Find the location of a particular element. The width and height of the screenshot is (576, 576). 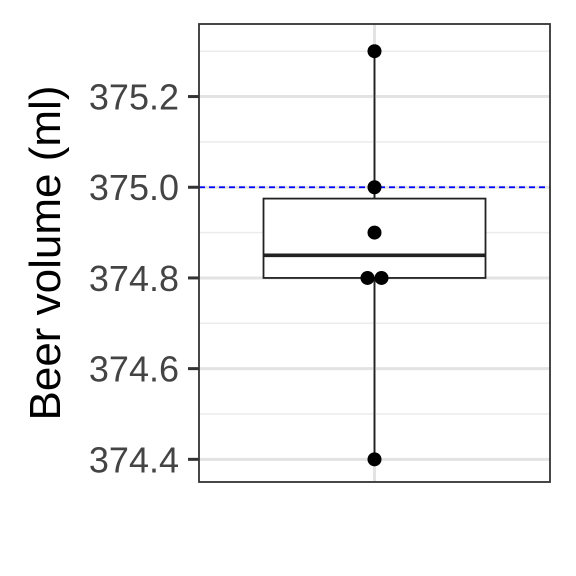

y-tick-label: 375.2 is located at coordinates (134, 97).